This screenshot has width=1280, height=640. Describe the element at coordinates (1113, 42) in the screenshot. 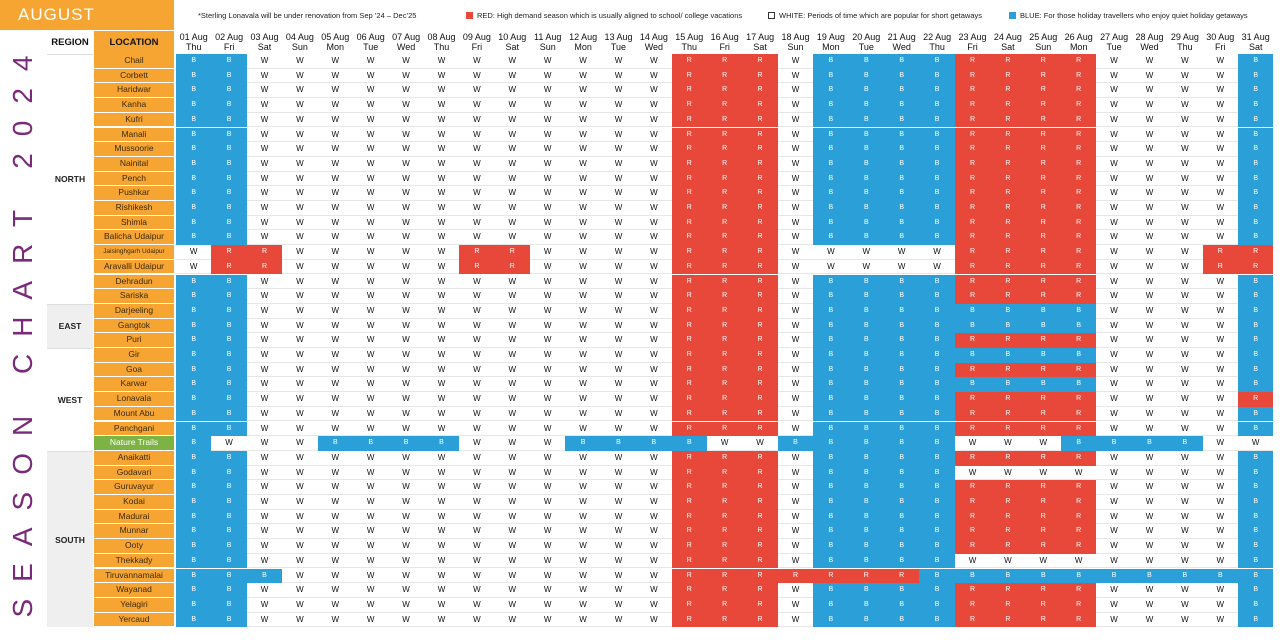

I see `date-header: 27 Aug Tue` at that location.